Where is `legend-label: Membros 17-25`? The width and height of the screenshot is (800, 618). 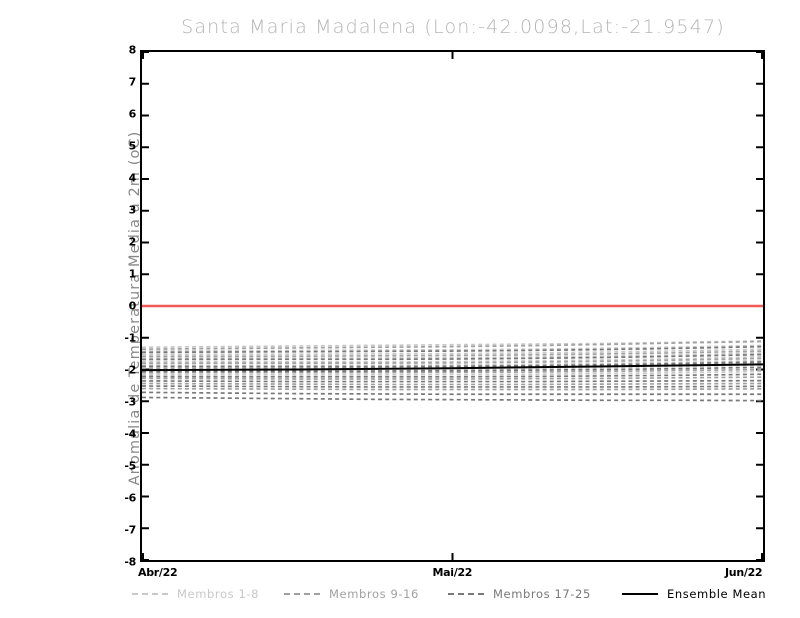
legend-label: Membros 17-25 is located at coordinates (542, 594).